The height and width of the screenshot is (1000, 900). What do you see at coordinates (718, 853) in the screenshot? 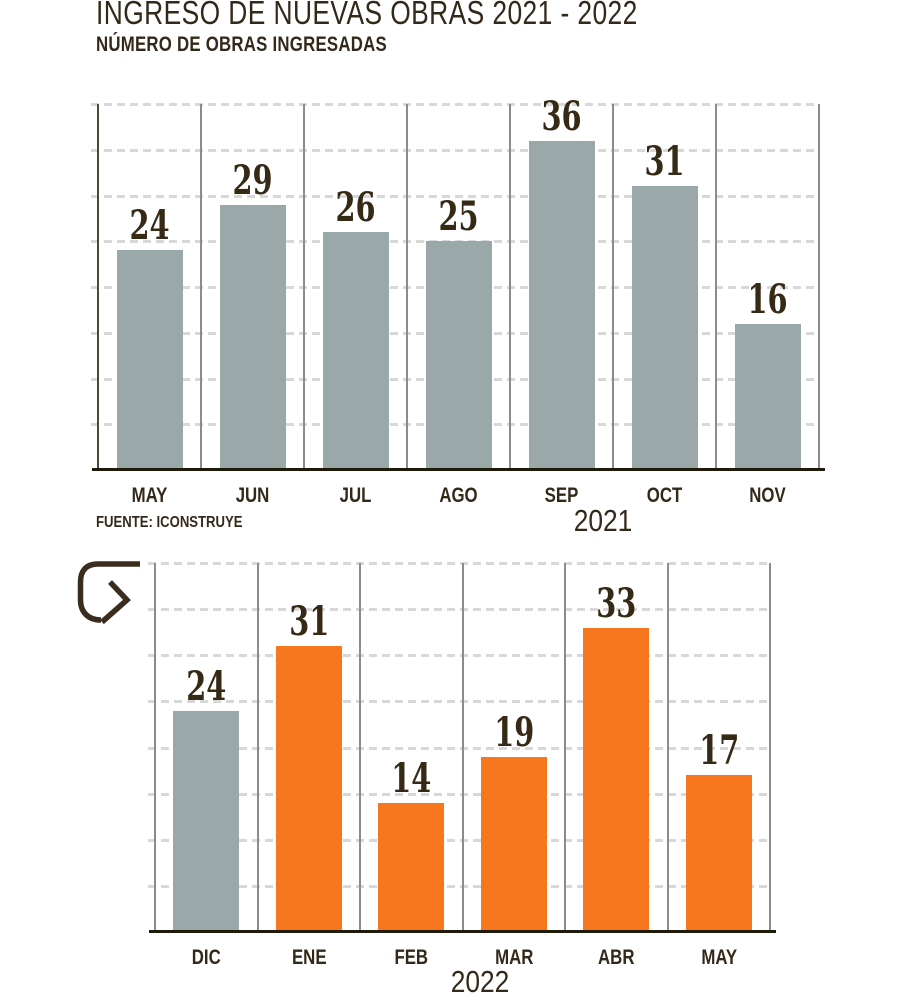
I see `bar-may-2022` at bounding box center [718, 853].